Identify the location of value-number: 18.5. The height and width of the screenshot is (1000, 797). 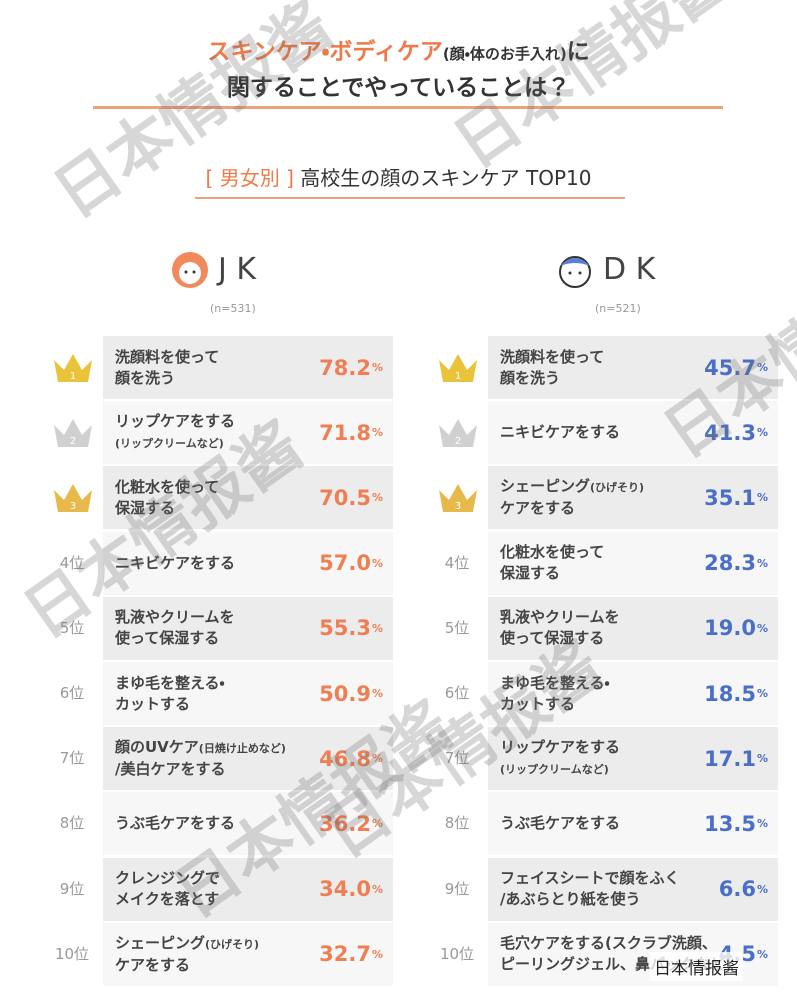
(730, 693).